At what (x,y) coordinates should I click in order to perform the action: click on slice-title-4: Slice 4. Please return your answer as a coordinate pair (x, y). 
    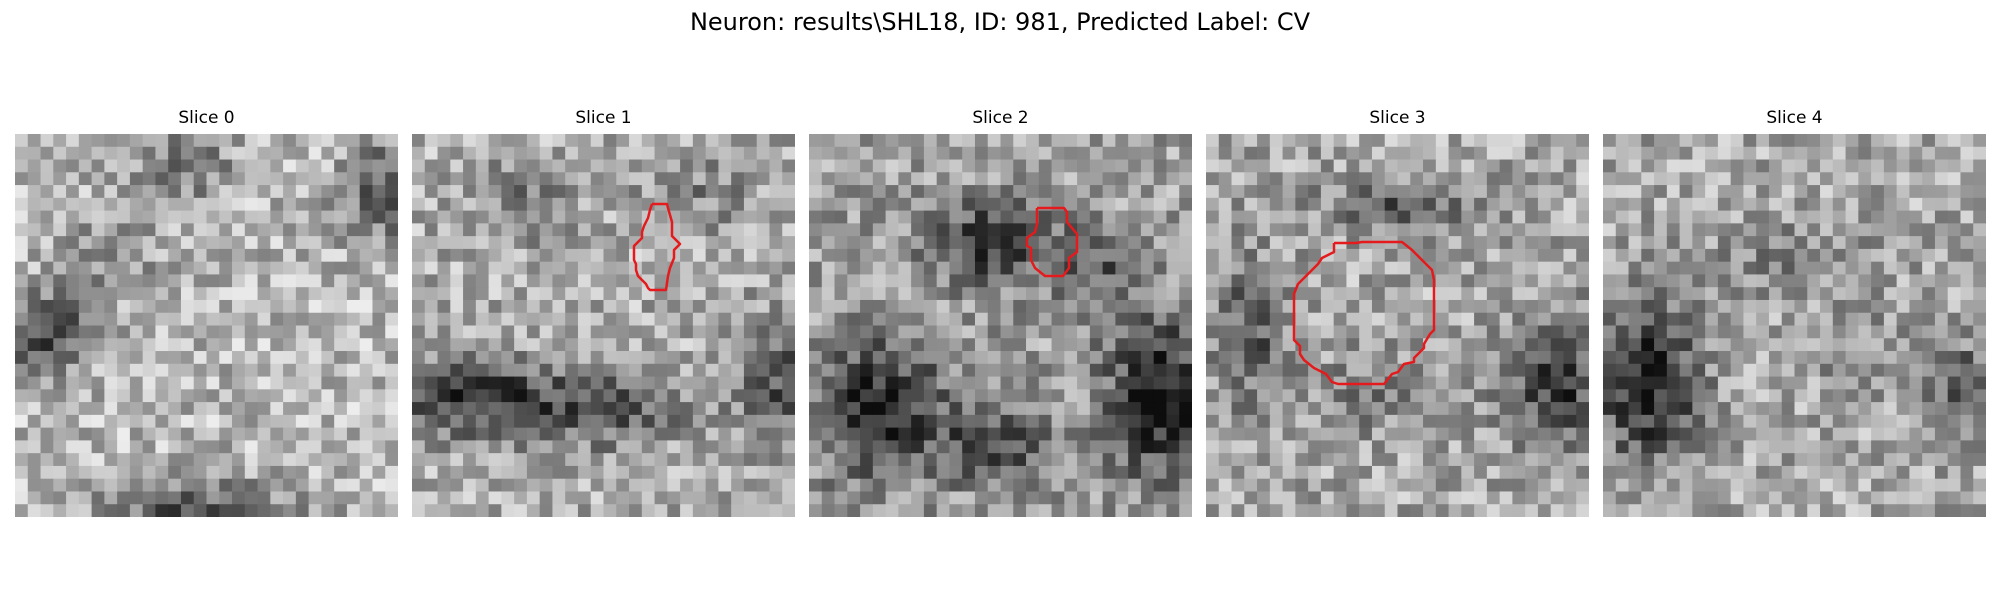
    Looking at the image, I should click on (1794, 118).